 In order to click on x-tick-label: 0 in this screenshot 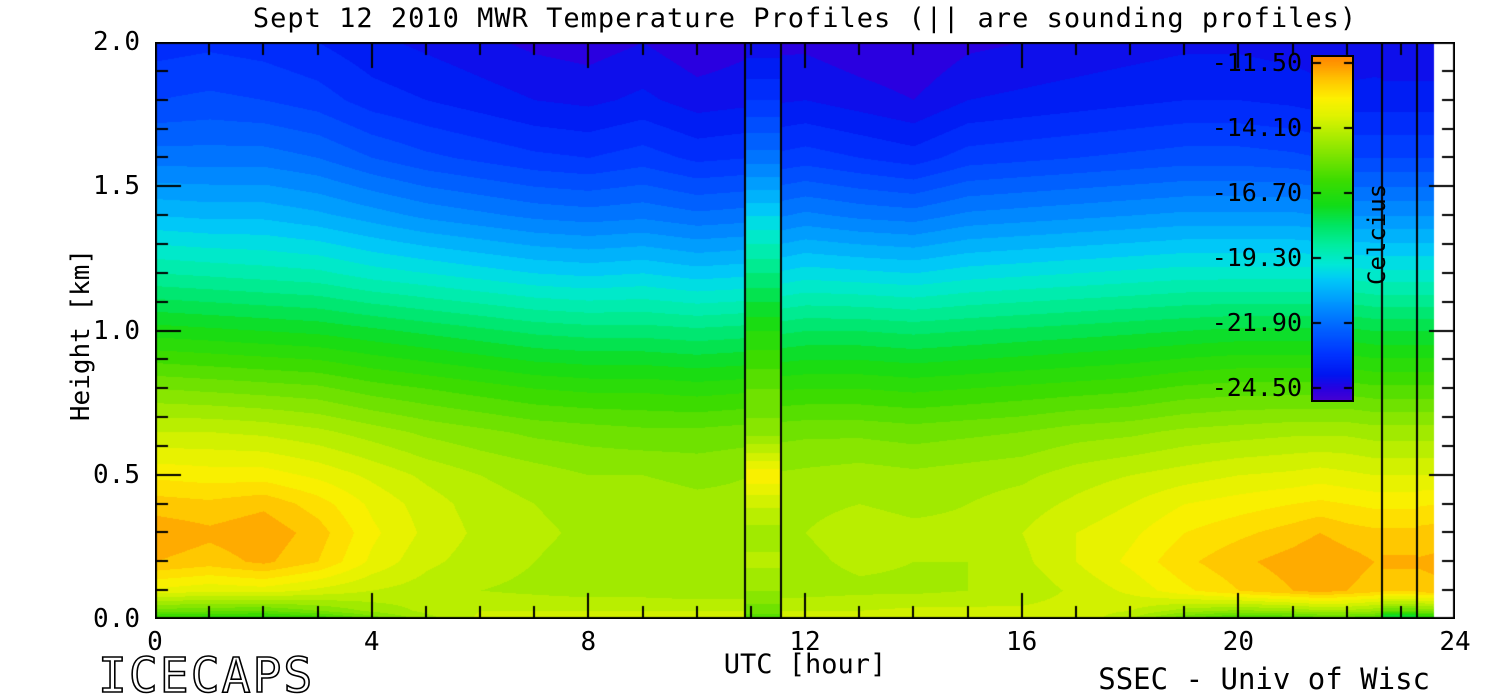, I will do `click(155, 642)`.